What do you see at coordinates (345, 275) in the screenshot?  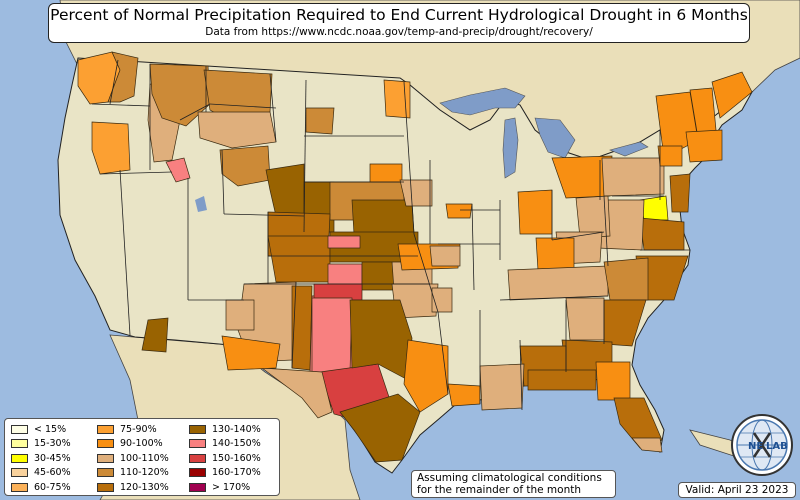 I see `region-ok-panhandle` at bounding box center [345, 275].